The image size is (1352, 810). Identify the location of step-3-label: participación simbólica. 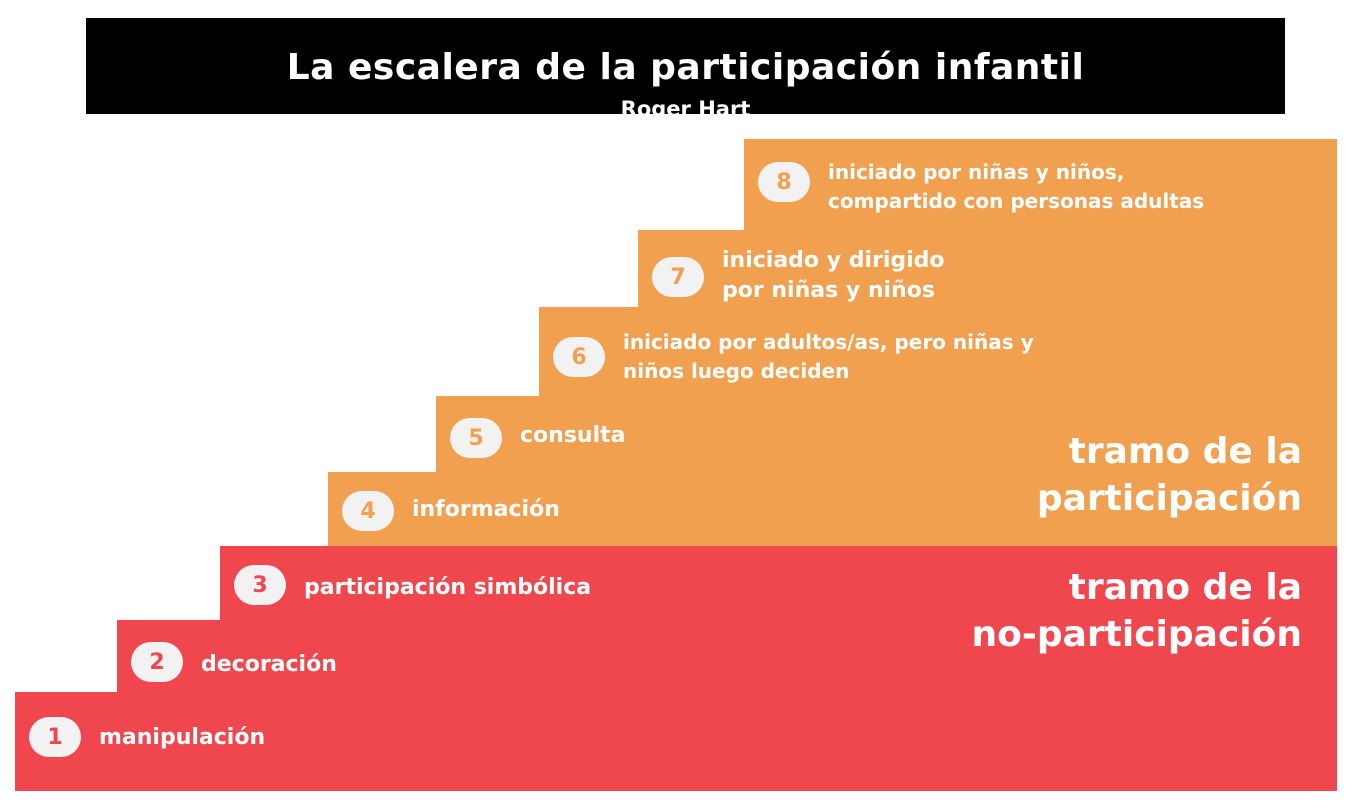
(447, 588).